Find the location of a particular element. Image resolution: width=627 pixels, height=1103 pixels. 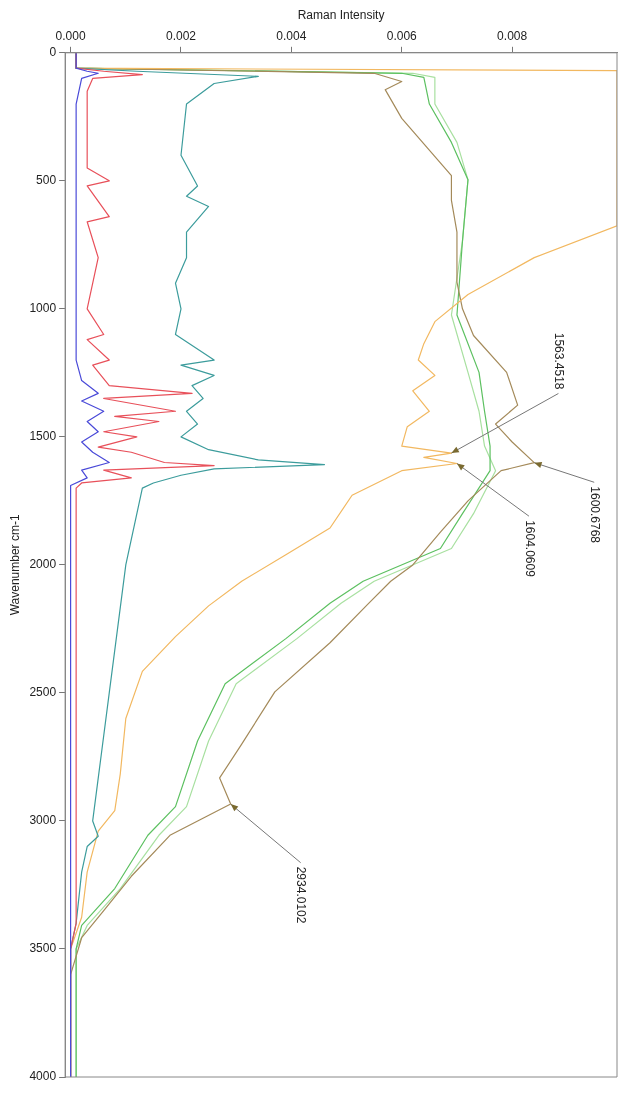

y-tick-label: 1500 is located at coordinates (43, 436).